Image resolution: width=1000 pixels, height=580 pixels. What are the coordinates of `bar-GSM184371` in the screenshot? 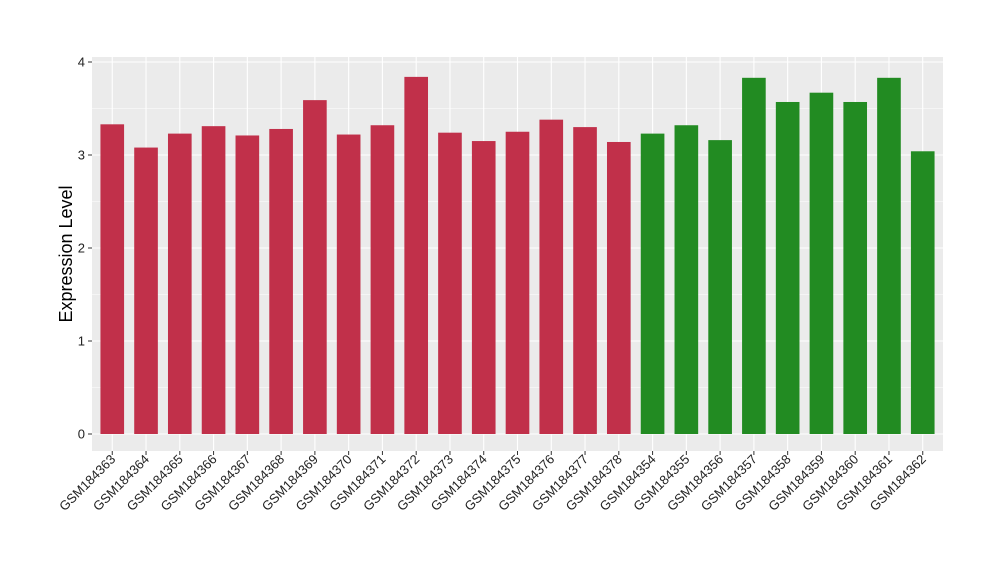 It's located at (382, 280).